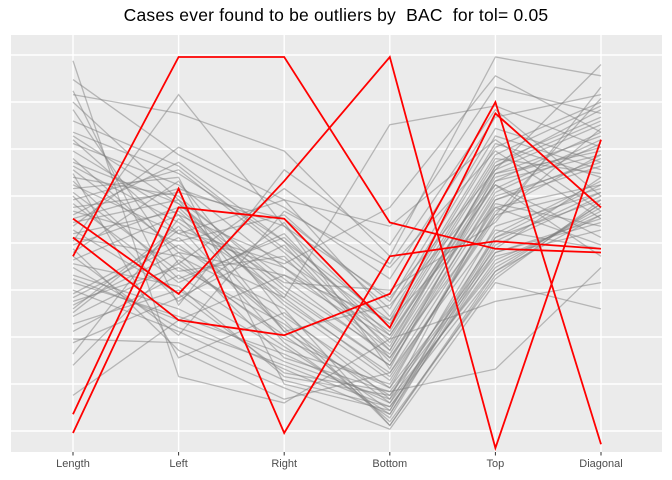 The height and width of the screenshot is (480, 672). Describe the element at coordinates (496, 464) in the screenshot. I see `axis-label: Top` at that location.